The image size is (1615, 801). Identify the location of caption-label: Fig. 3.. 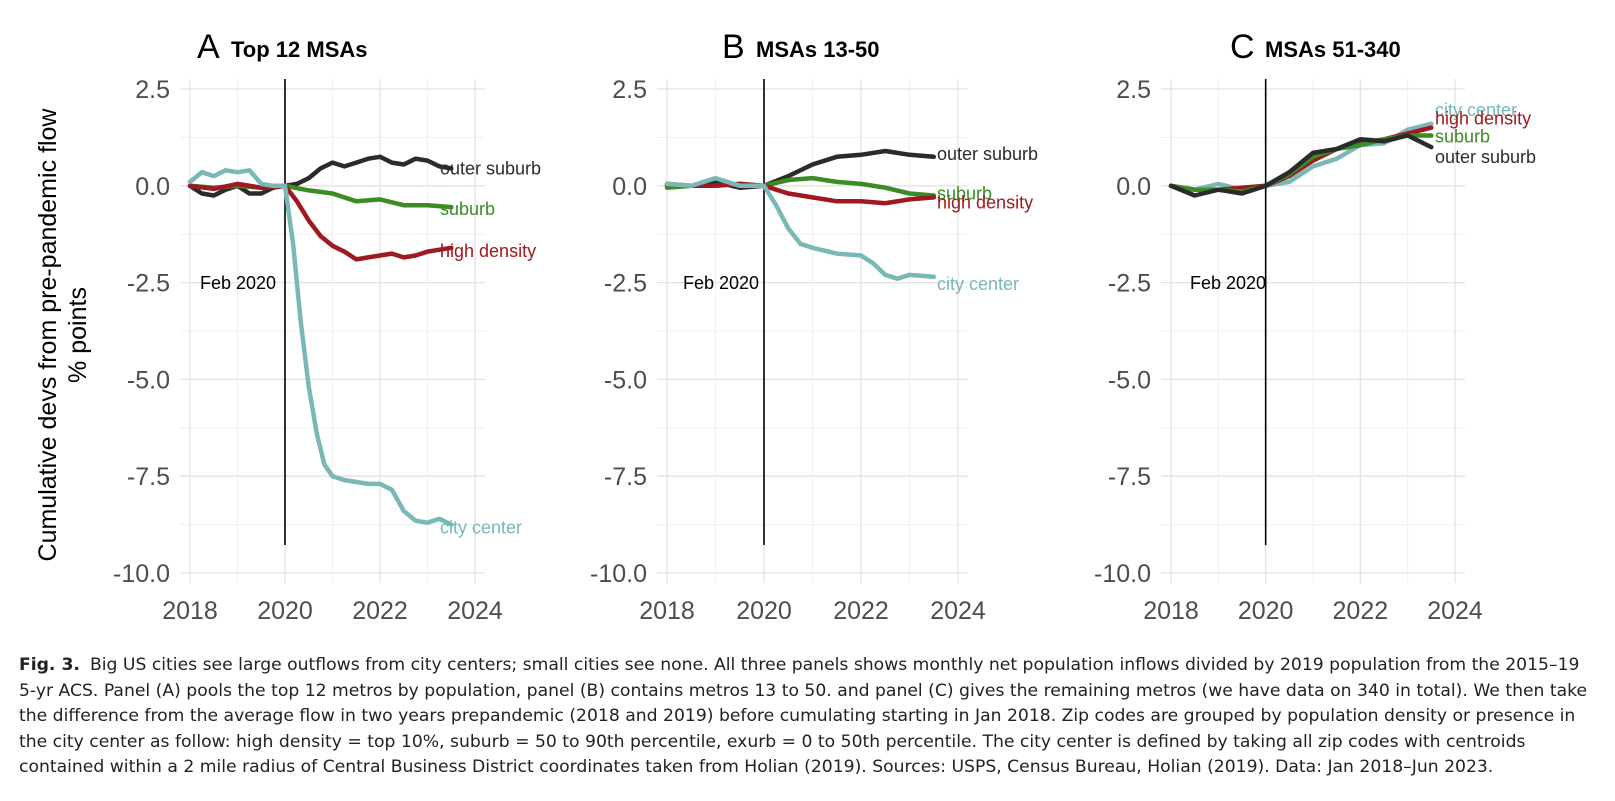
(49, 665).